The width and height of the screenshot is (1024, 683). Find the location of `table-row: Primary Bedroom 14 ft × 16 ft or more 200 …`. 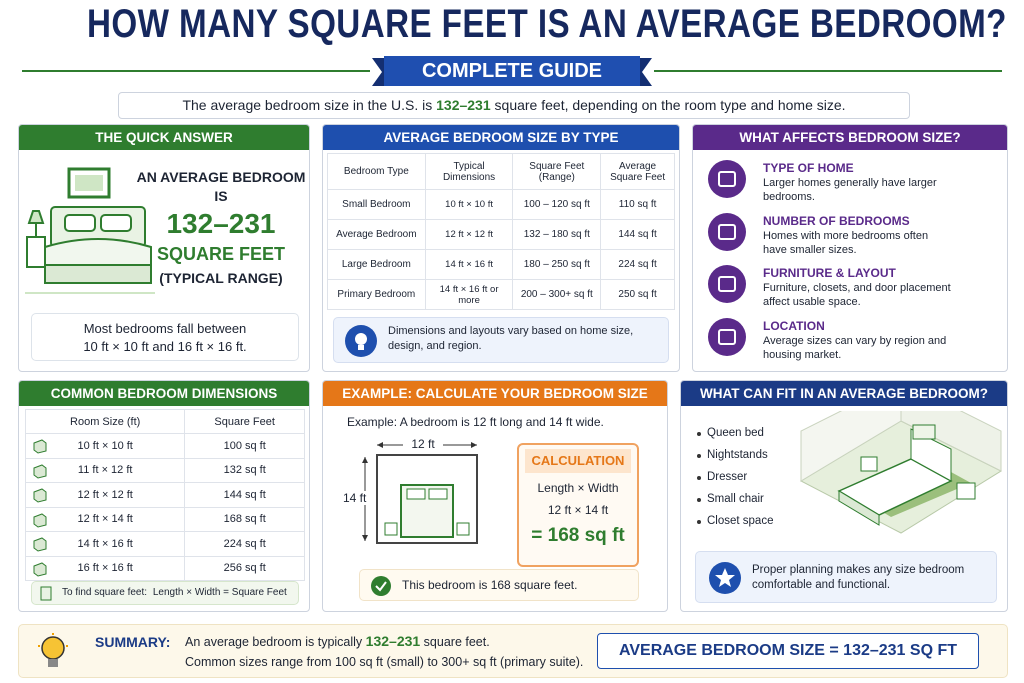

table-row: Primary Bedroom 14 ft × 16 ft or more 200 … is located at coordinates (501, 294).